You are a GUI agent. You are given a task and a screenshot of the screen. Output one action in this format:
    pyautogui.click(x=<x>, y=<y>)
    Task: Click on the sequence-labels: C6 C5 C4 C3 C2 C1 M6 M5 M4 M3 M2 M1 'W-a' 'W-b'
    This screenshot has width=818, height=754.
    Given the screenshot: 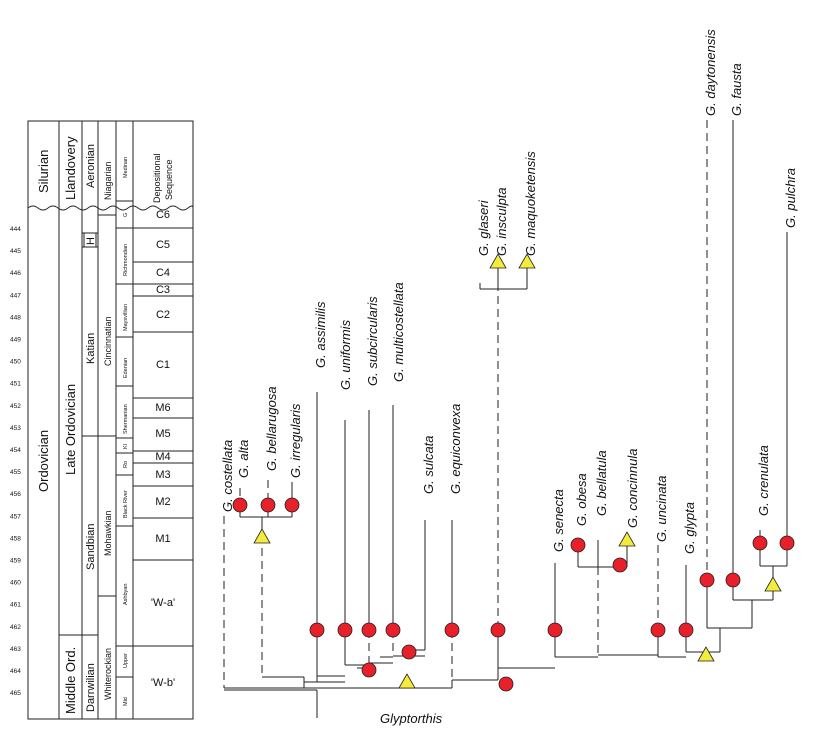 What is the action you would take?
    pyautogui.click(x=163, y=449)
    